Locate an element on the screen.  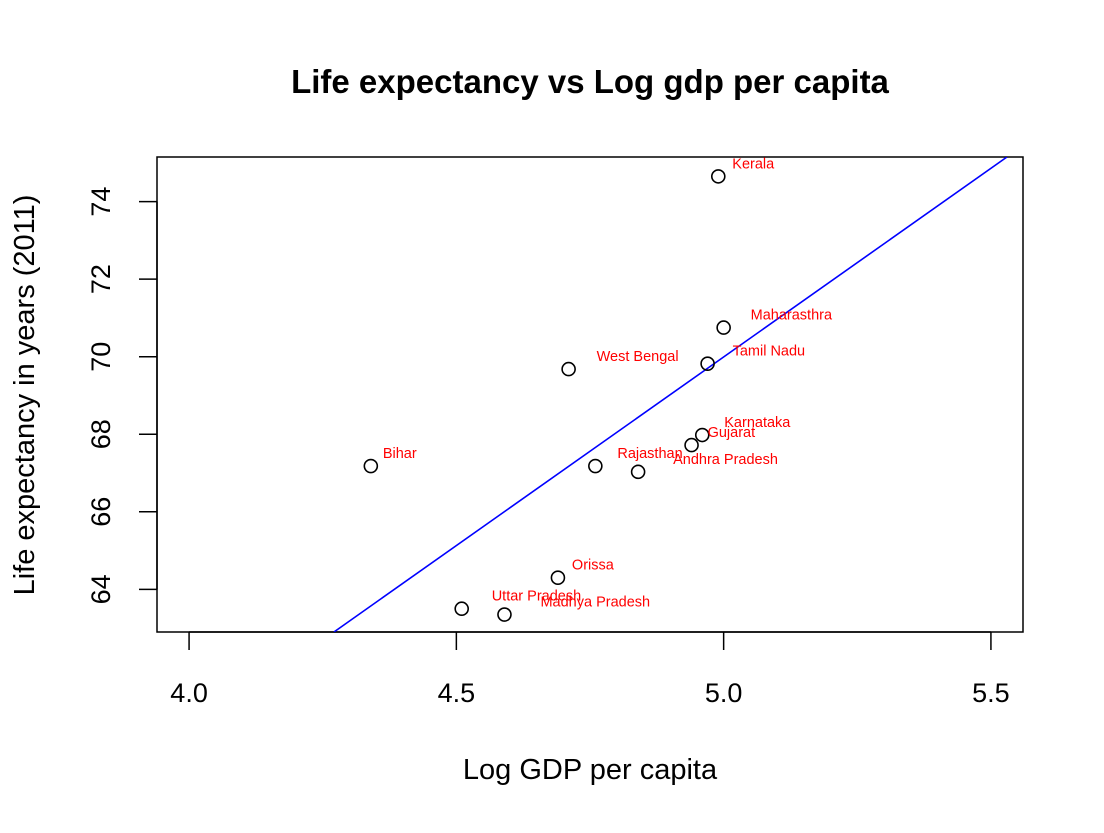
y-axis: 64 66 68 70 72 74 is located at coordinates (122, 395).